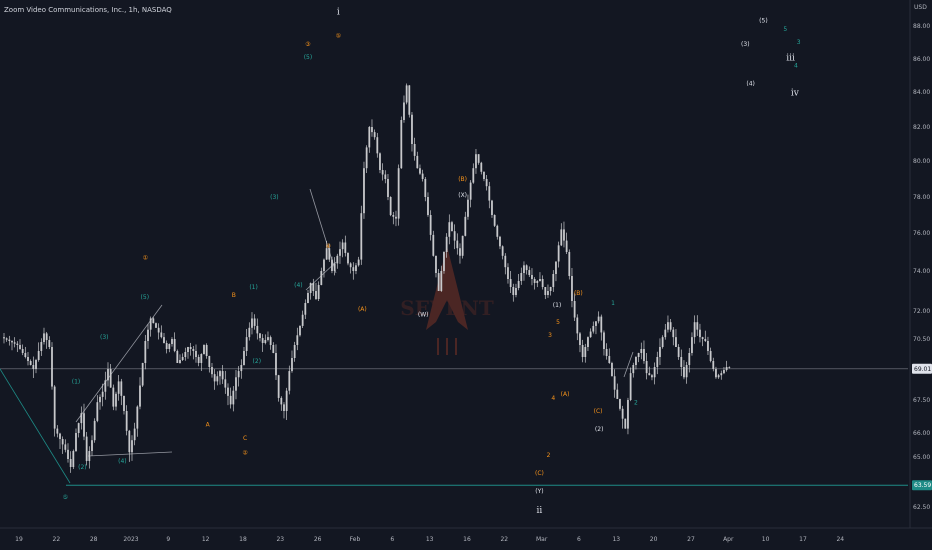  What do you see at coordinates (208, 424) in the screenshot?
I see `wave-label: A` at bounding box center [208, 424].